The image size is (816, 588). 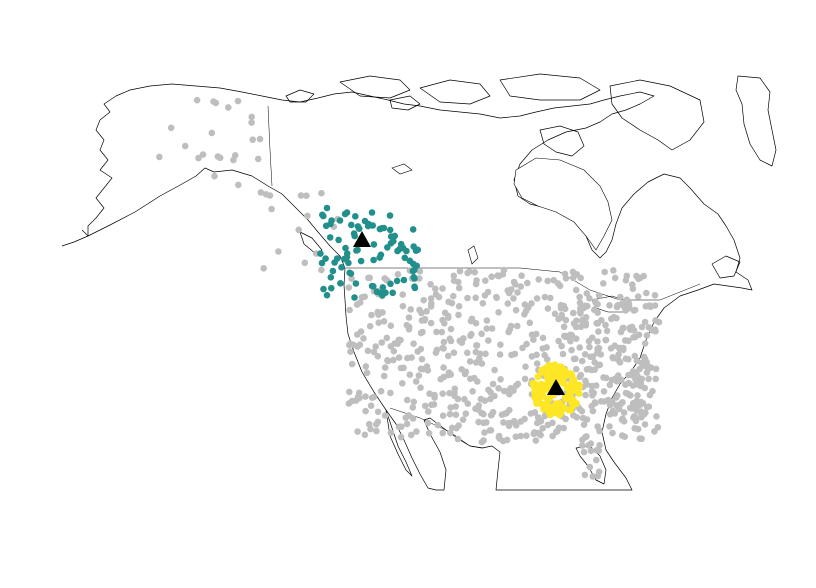 What do you see at coordinates (75, 238) in the screenshot?
I see `alaska-peninsula` at bounding box center [75, 238].